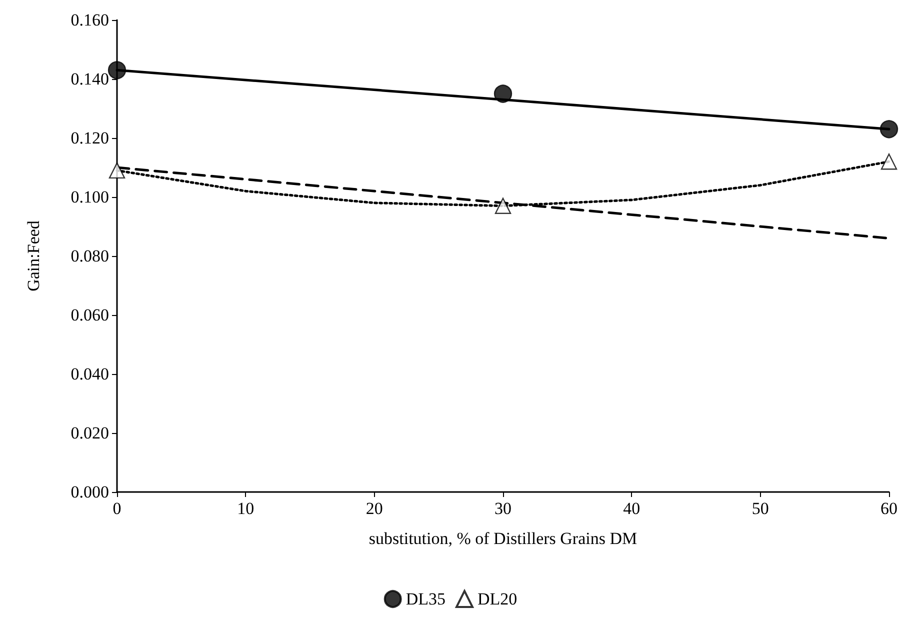 The width and height of the screenshot is (901, 623). I want to click on y-tick-label: 0.140, so click(89, 79).